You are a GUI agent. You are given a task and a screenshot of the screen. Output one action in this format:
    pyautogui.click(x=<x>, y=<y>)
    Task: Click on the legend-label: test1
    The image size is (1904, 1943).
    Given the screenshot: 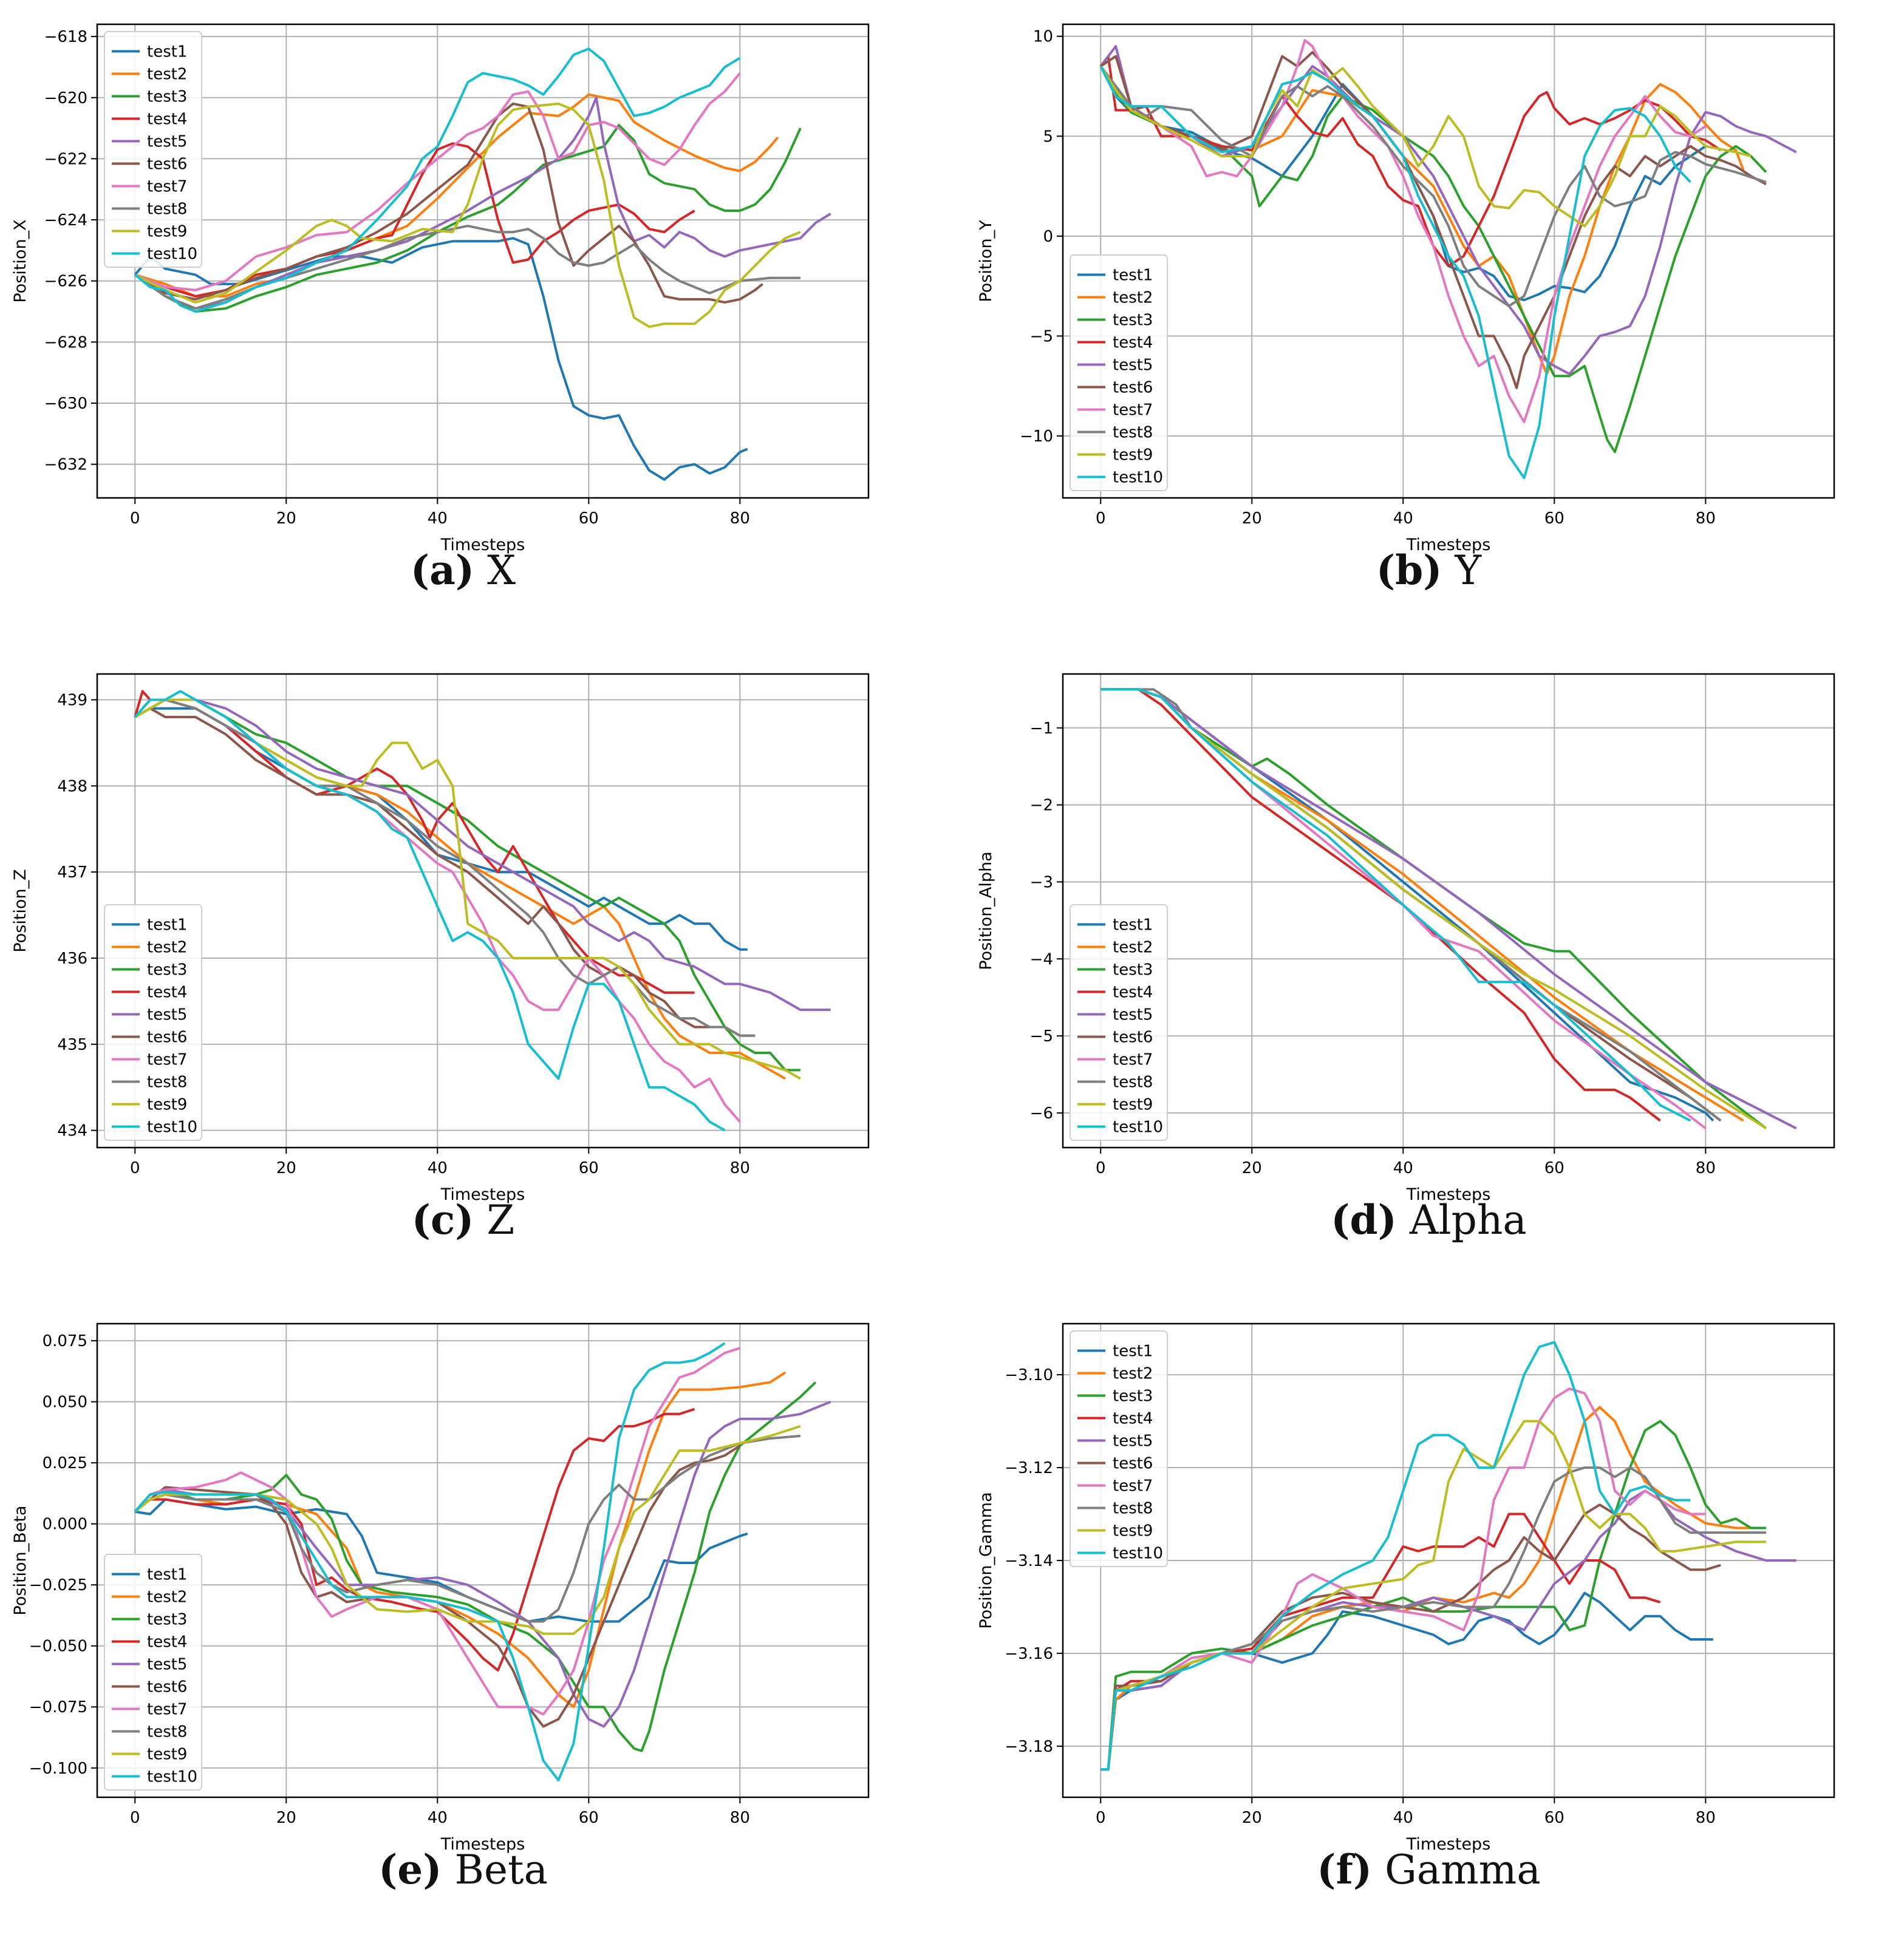 What is the action you would take?
    pyautogui.click(x=167, y=925)
    